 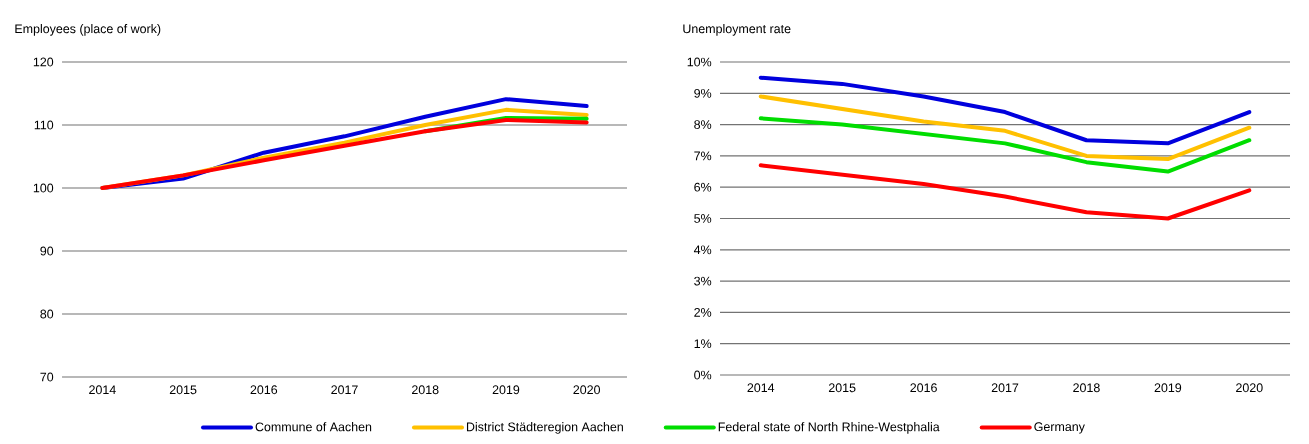 What do you see at coordinates (699, 62) in the screenshot?
I see `y-tick-label: 10%` at bounding box center [699, 62].